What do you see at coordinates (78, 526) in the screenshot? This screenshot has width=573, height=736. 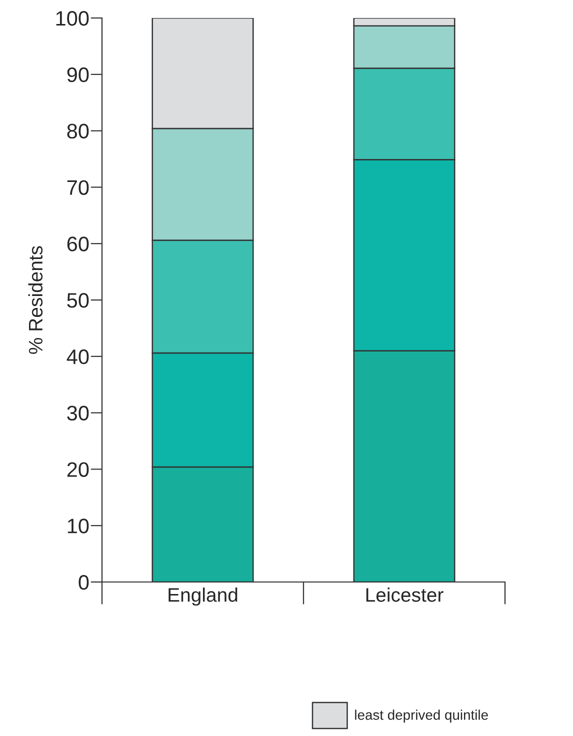 I see `y-tick-label: 10` at bounding box center [78, 526].